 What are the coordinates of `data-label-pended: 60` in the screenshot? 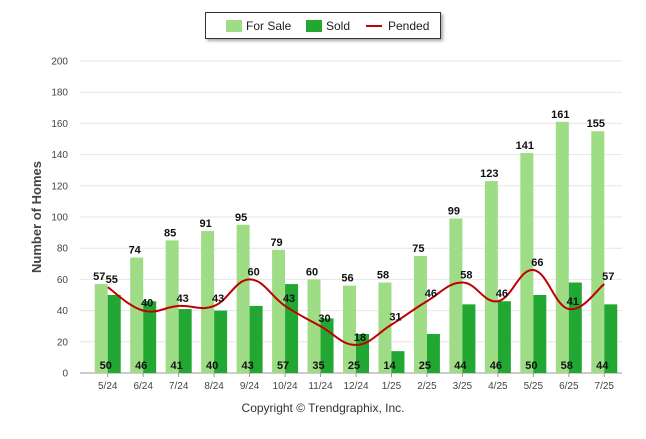 It's located at (253, 272).